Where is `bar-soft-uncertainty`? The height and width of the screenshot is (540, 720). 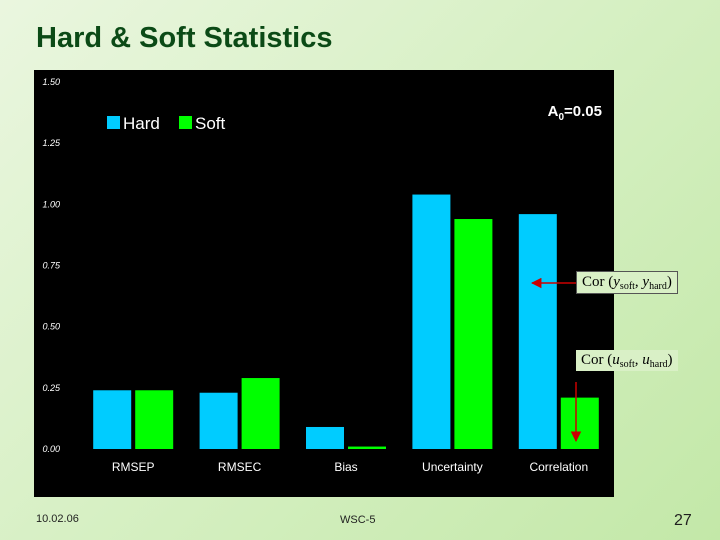 bar-soft-uncertainty is located at coordinates (473, 334).